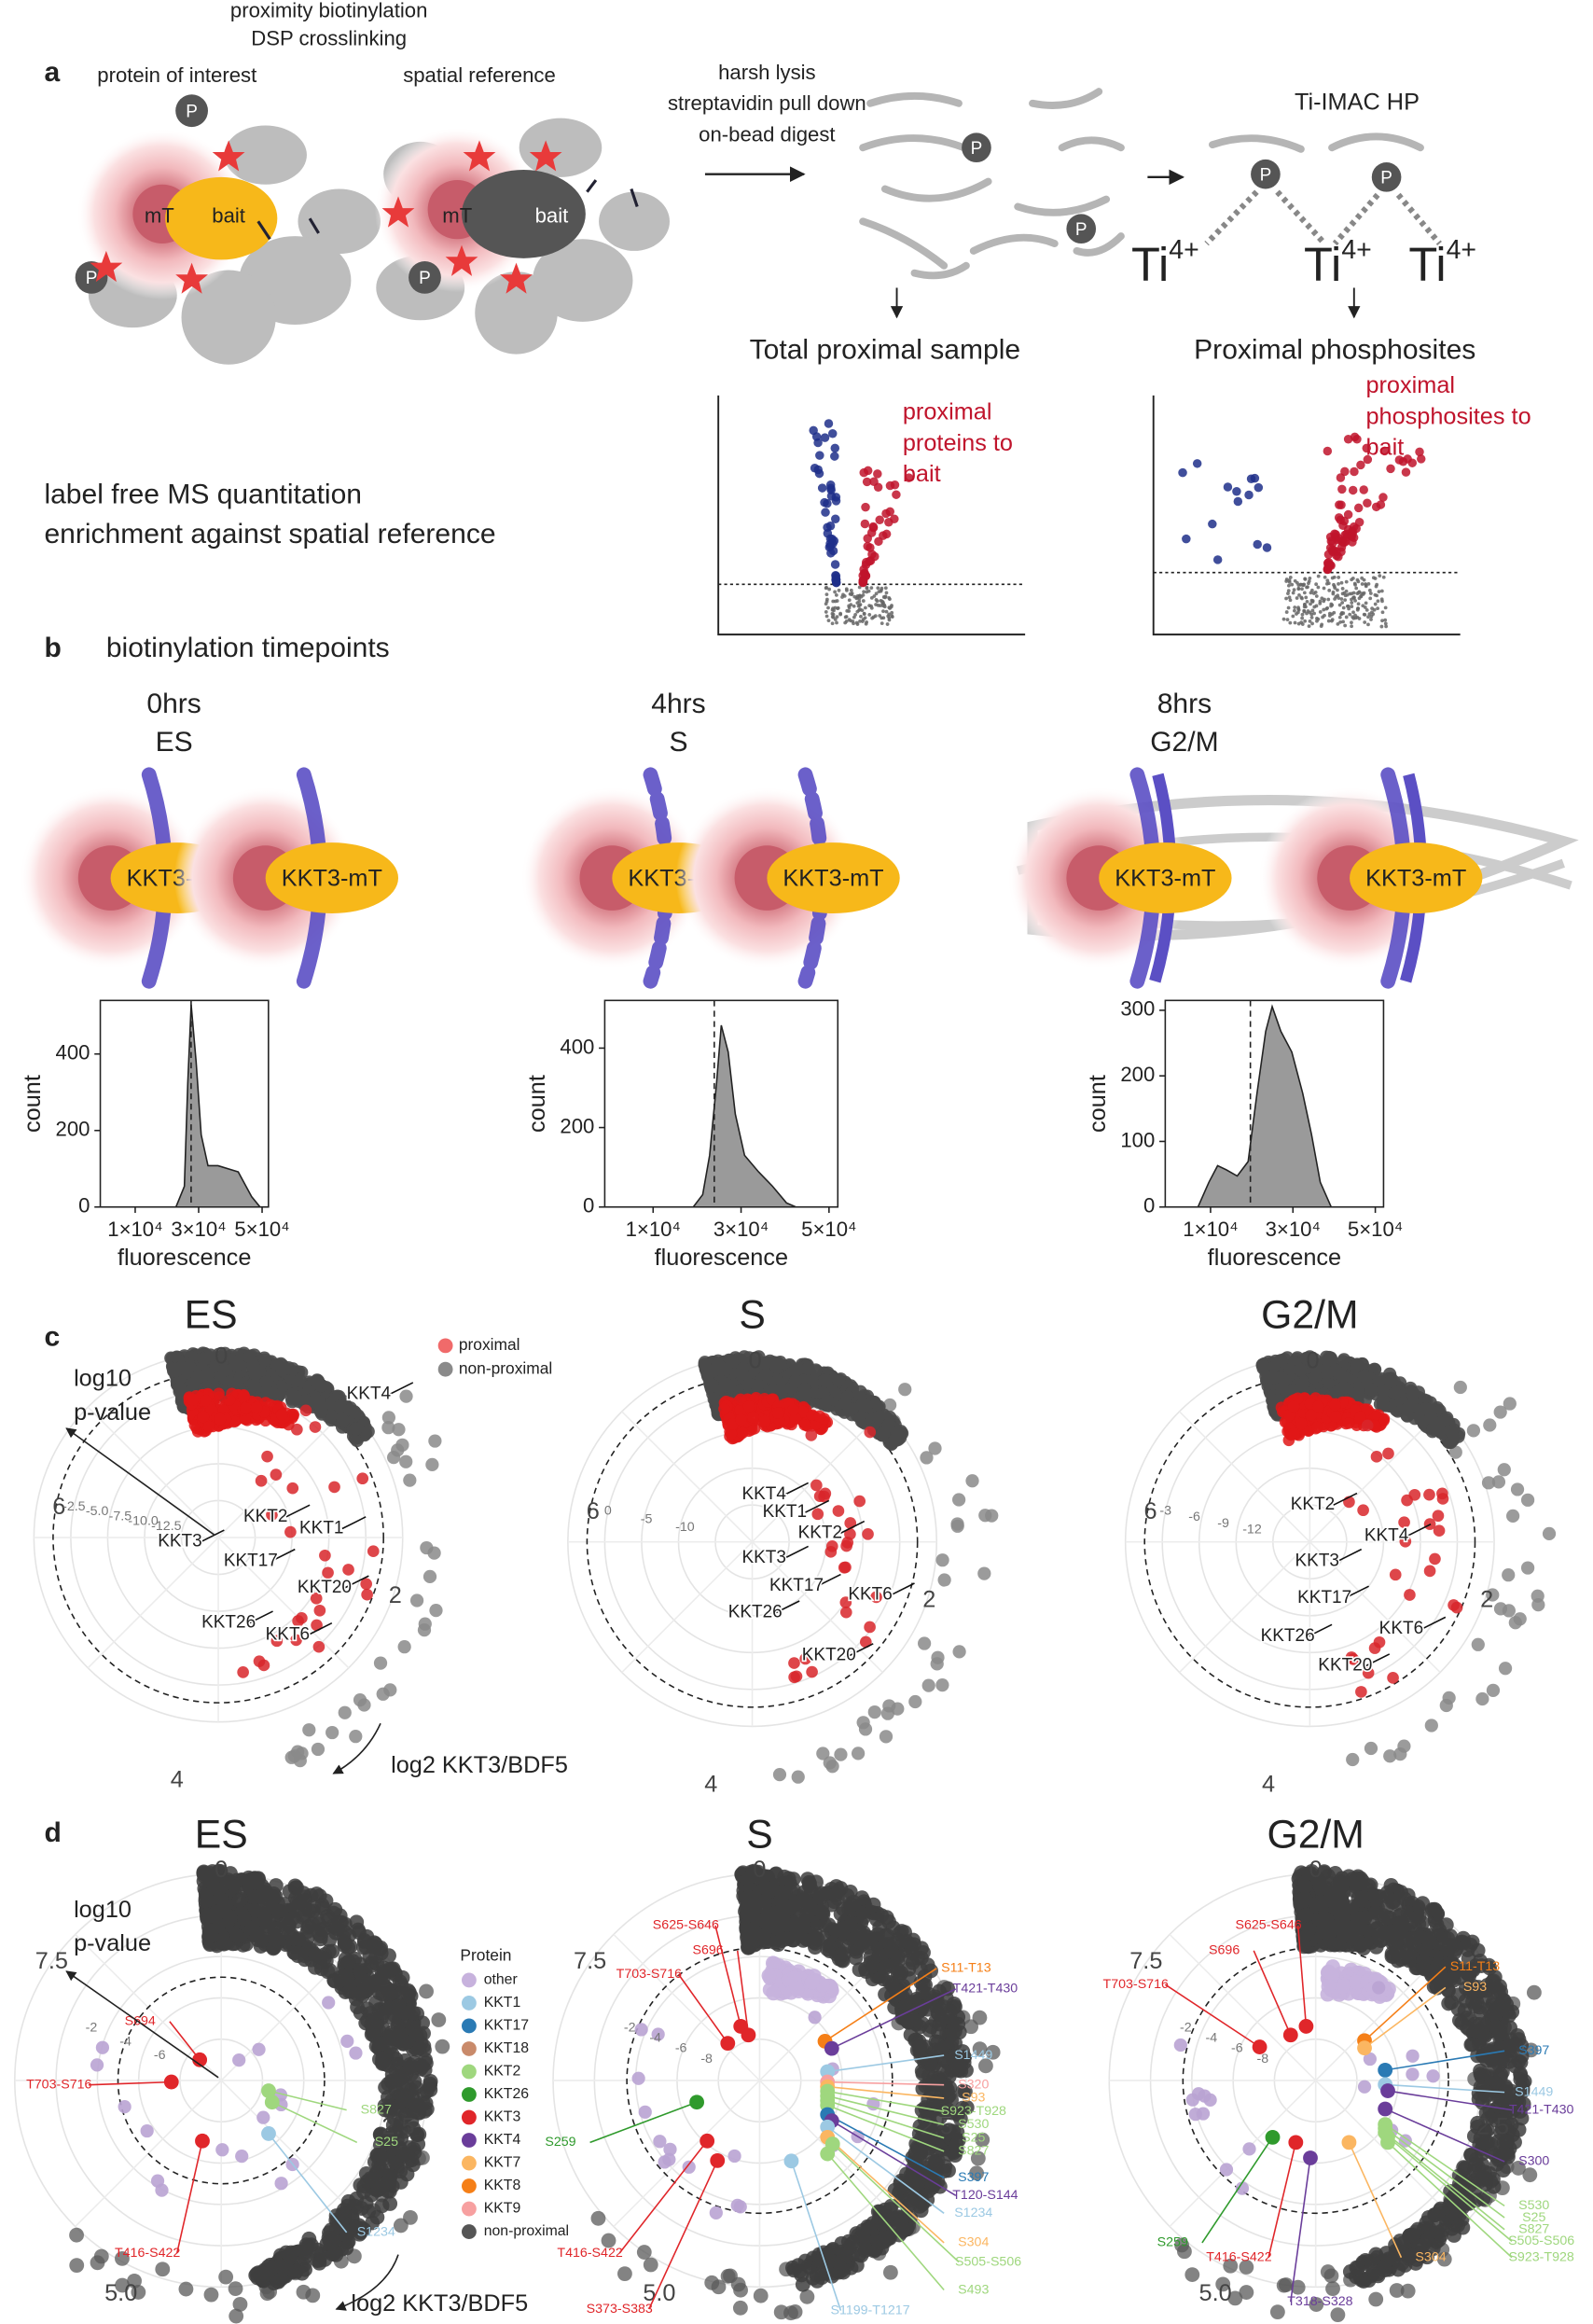 This screenshot has height=2324, width=1593. I want to click on label: proximal, so click(489, 1345).